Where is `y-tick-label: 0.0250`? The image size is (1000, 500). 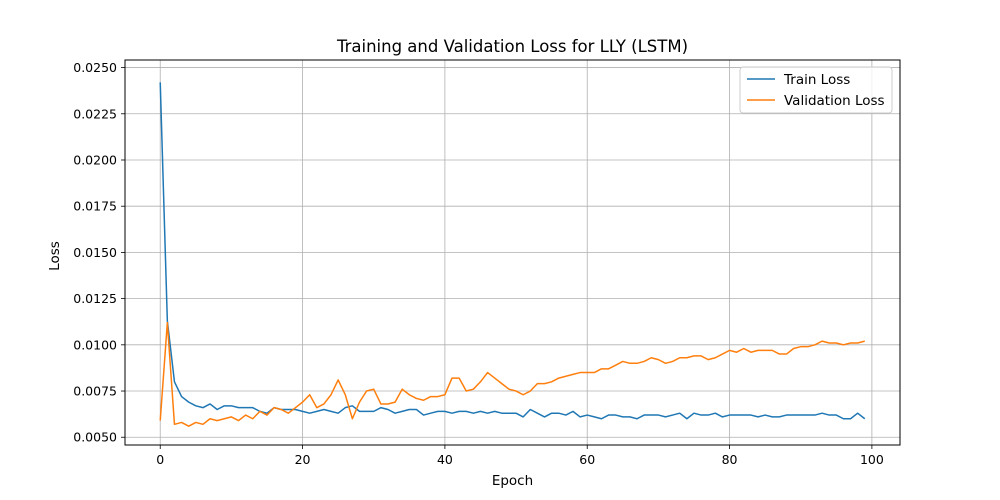 y-tick-label: 0.0250 is located at coordinates (95, 67).